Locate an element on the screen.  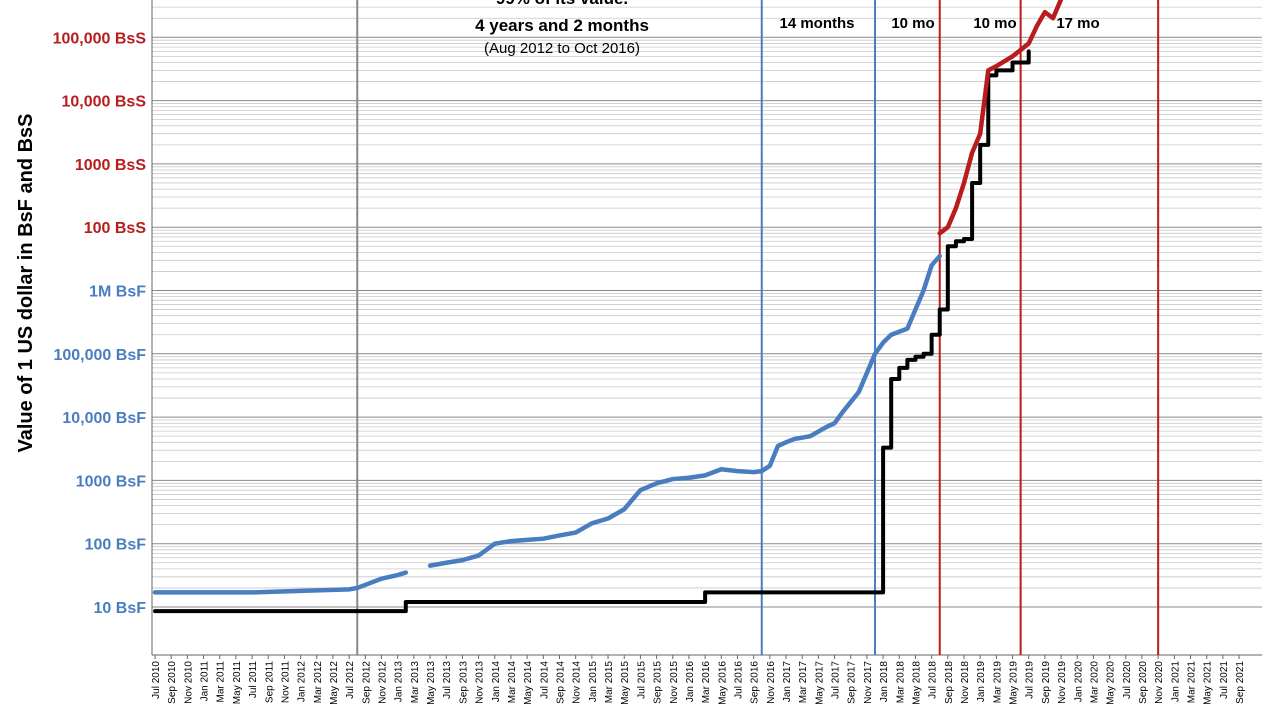
x-tick-label: Nov 2020 is located at coordinates (1159, 682).